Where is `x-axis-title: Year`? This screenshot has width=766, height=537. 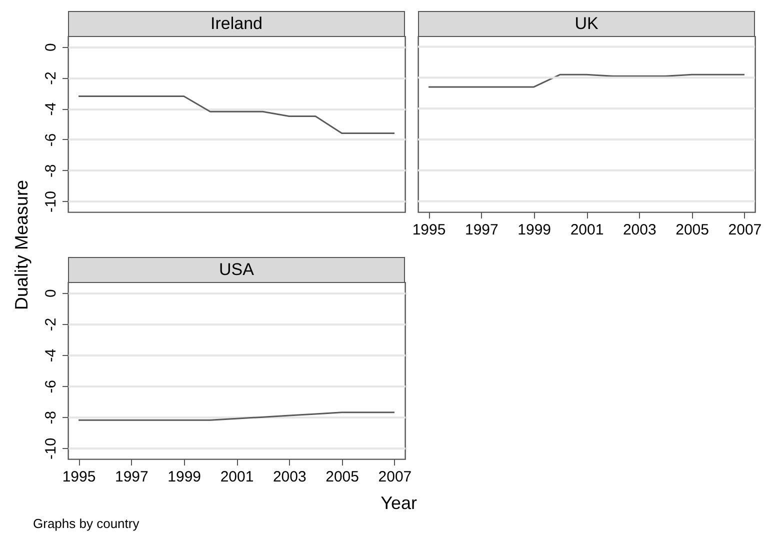
x-axis-title: Year is located at coordinates (398, 503).